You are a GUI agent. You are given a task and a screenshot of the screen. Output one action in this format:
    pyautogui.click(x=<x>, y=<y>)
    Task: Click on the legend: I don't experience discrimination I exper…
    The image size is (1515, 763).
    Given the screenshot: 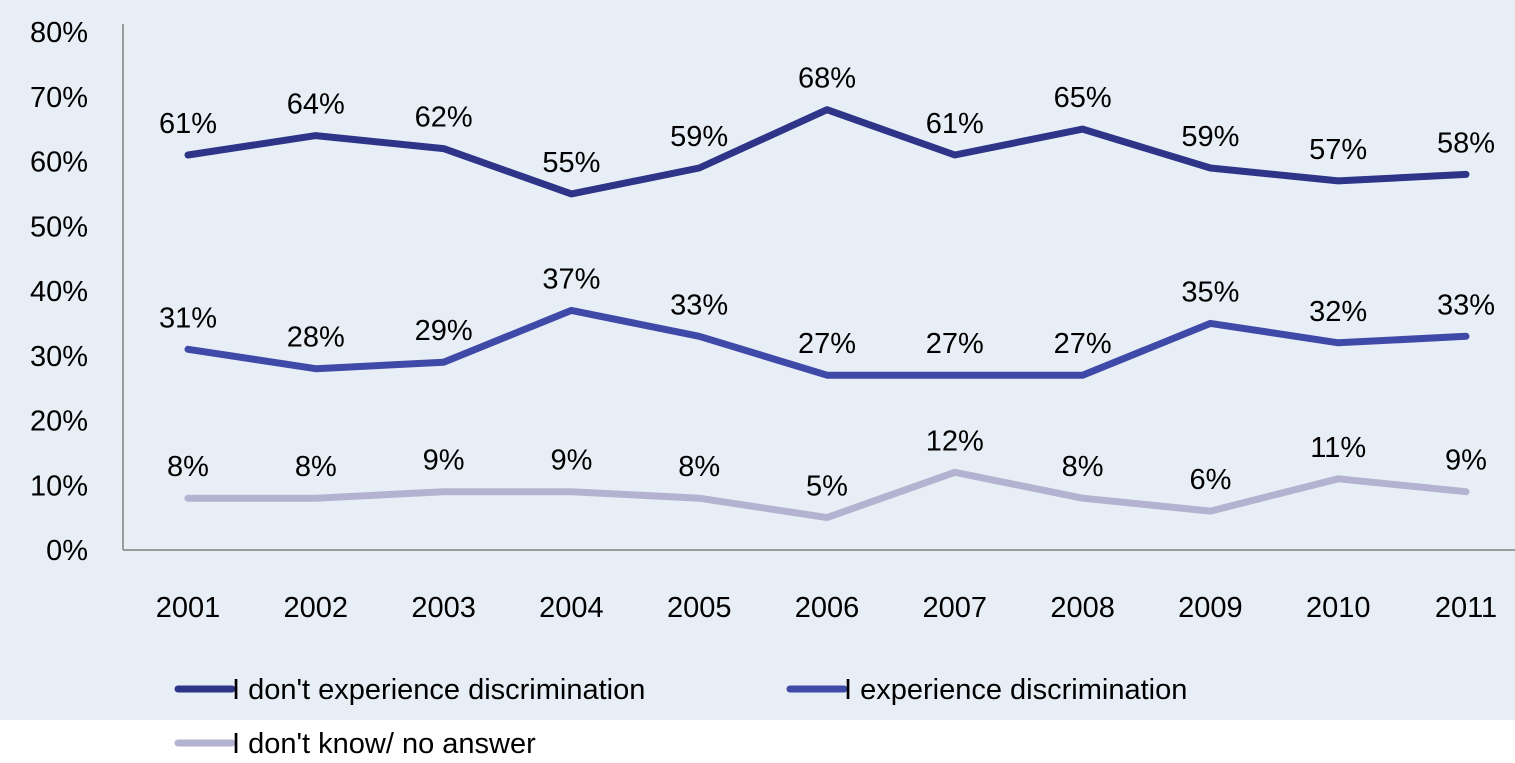 What is the action you would take?
    pyautogui.click(x=680, y=717)
    